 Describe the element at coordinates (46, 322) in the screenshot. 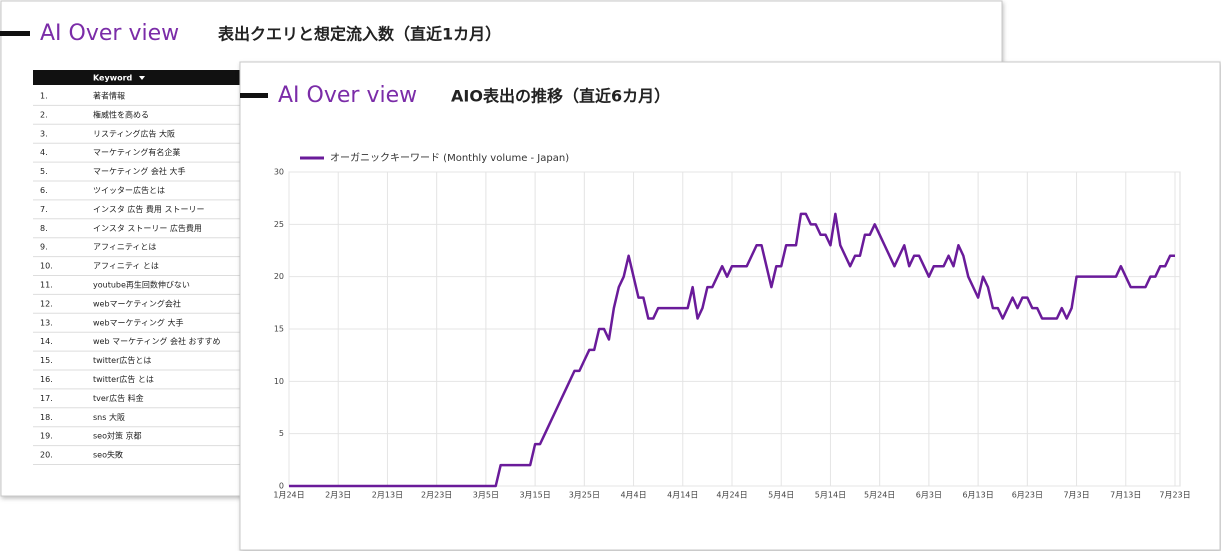

I see `row-number: 13.` at that location.